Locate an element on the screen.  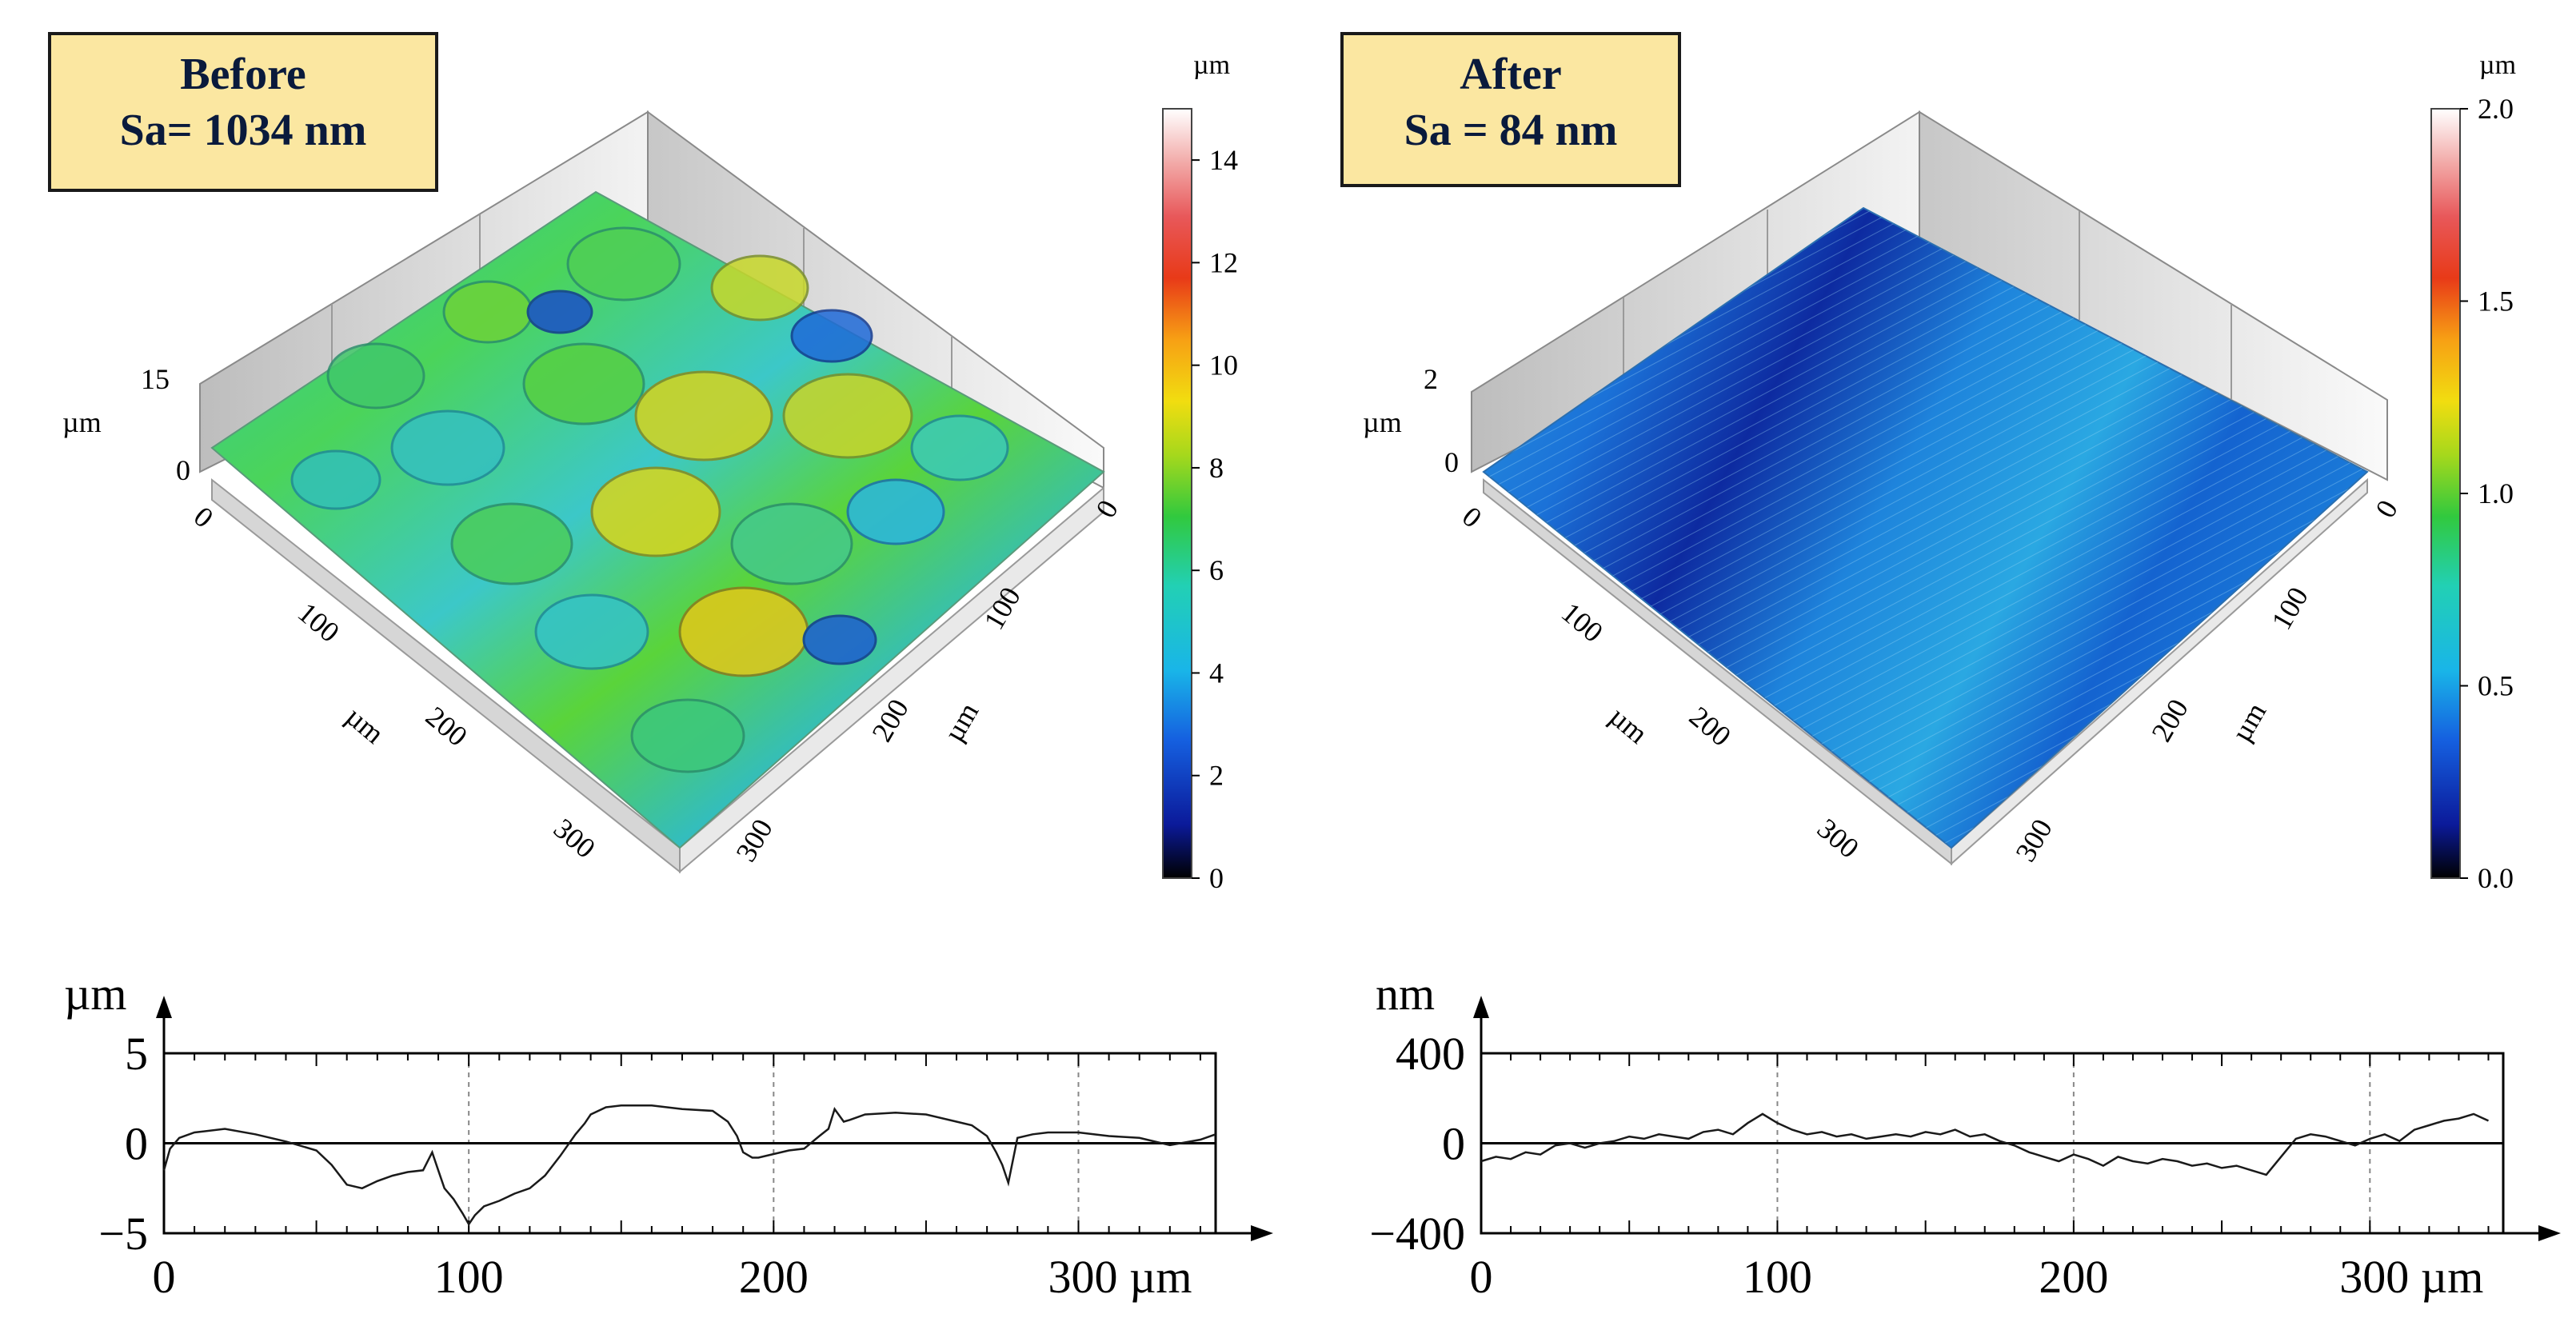
before-x-unit: µm is located at coordinates (365, 724).